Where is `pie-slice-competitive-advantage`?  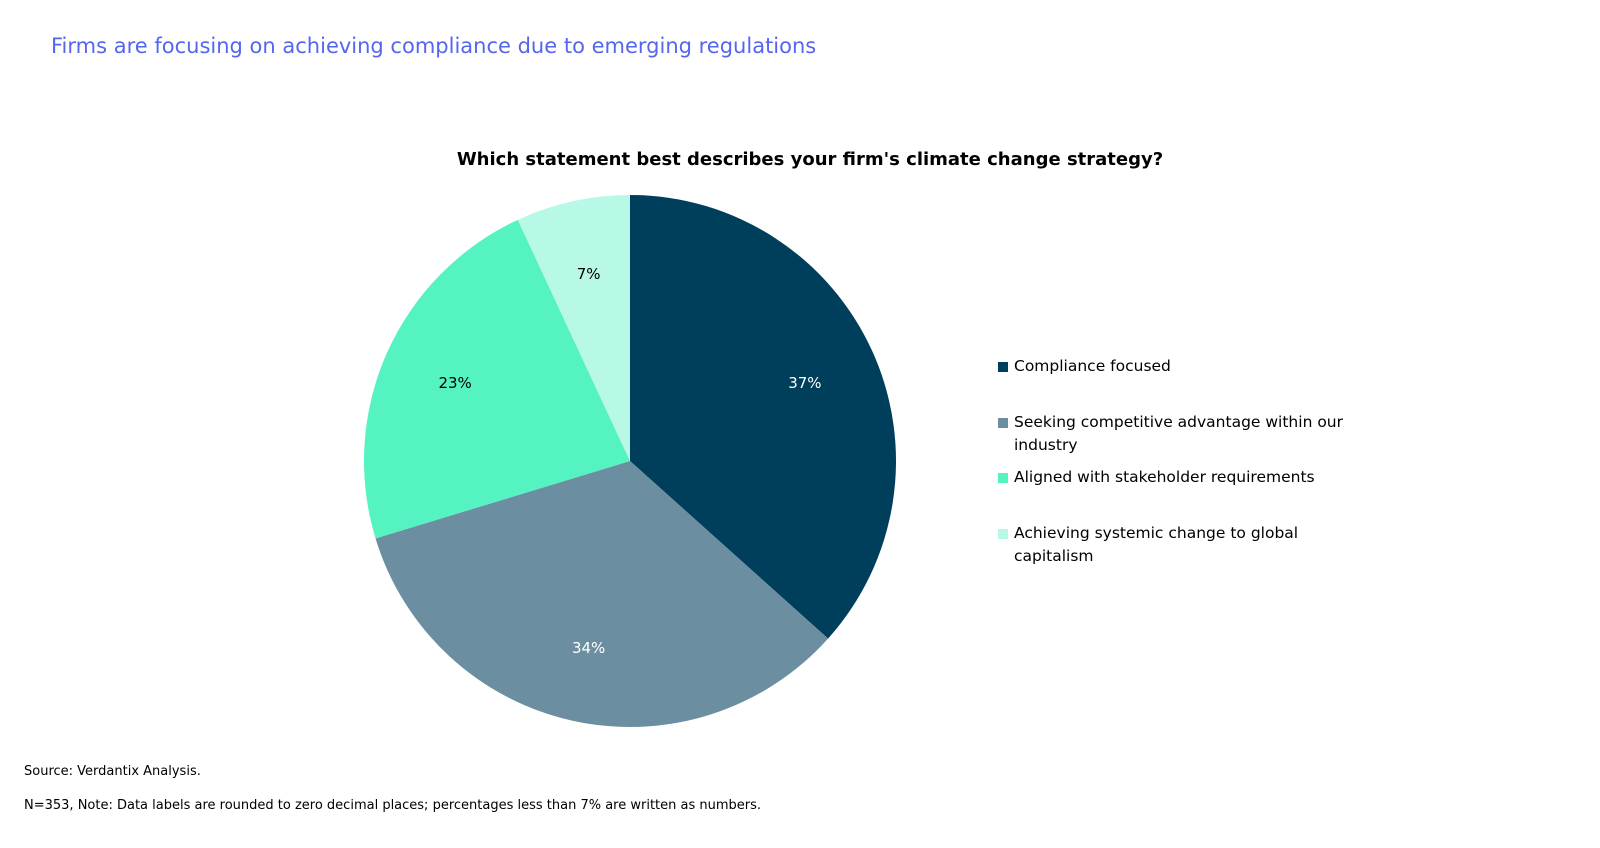 pie-slice-competitive-advantage is located at coordinates (602, 594).